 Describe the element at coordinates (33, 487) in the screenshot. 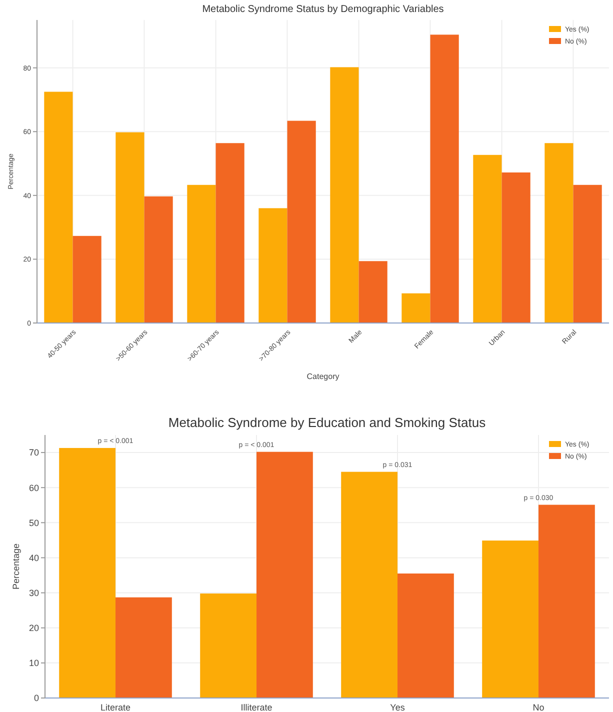

I see `y-tick-label: 60` at that location.